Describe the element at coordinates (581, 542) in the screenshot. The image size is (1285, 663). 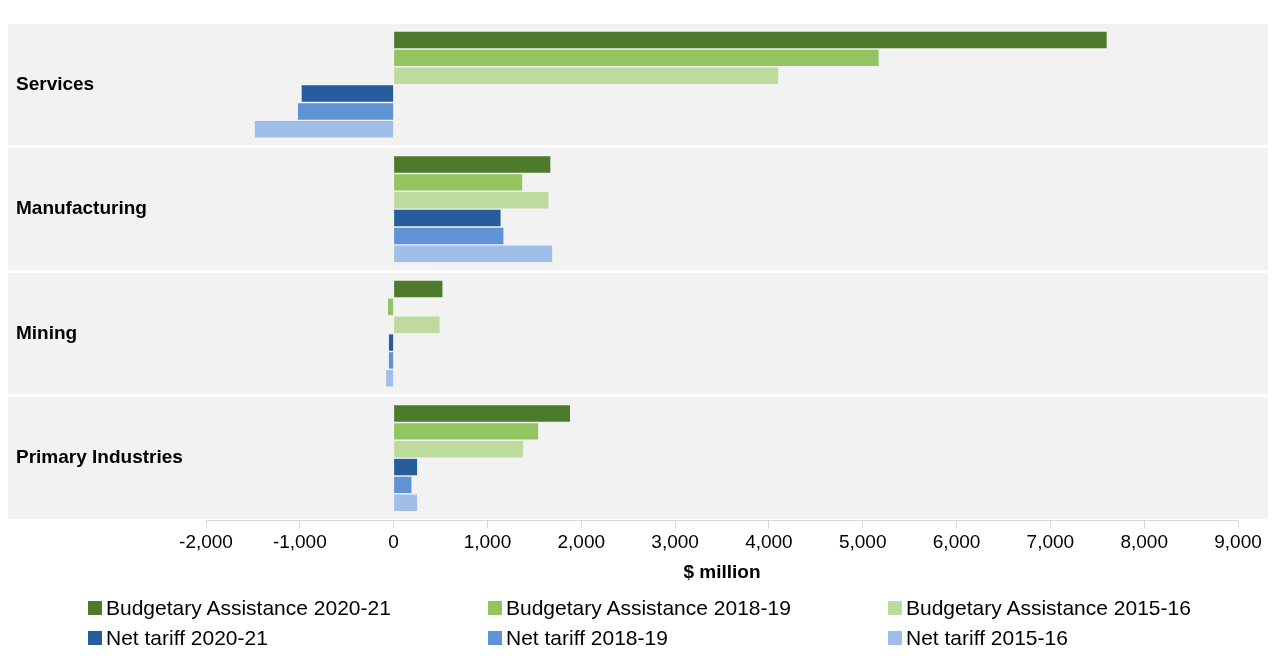
I see `x-tick-label: 2,000` at that location.